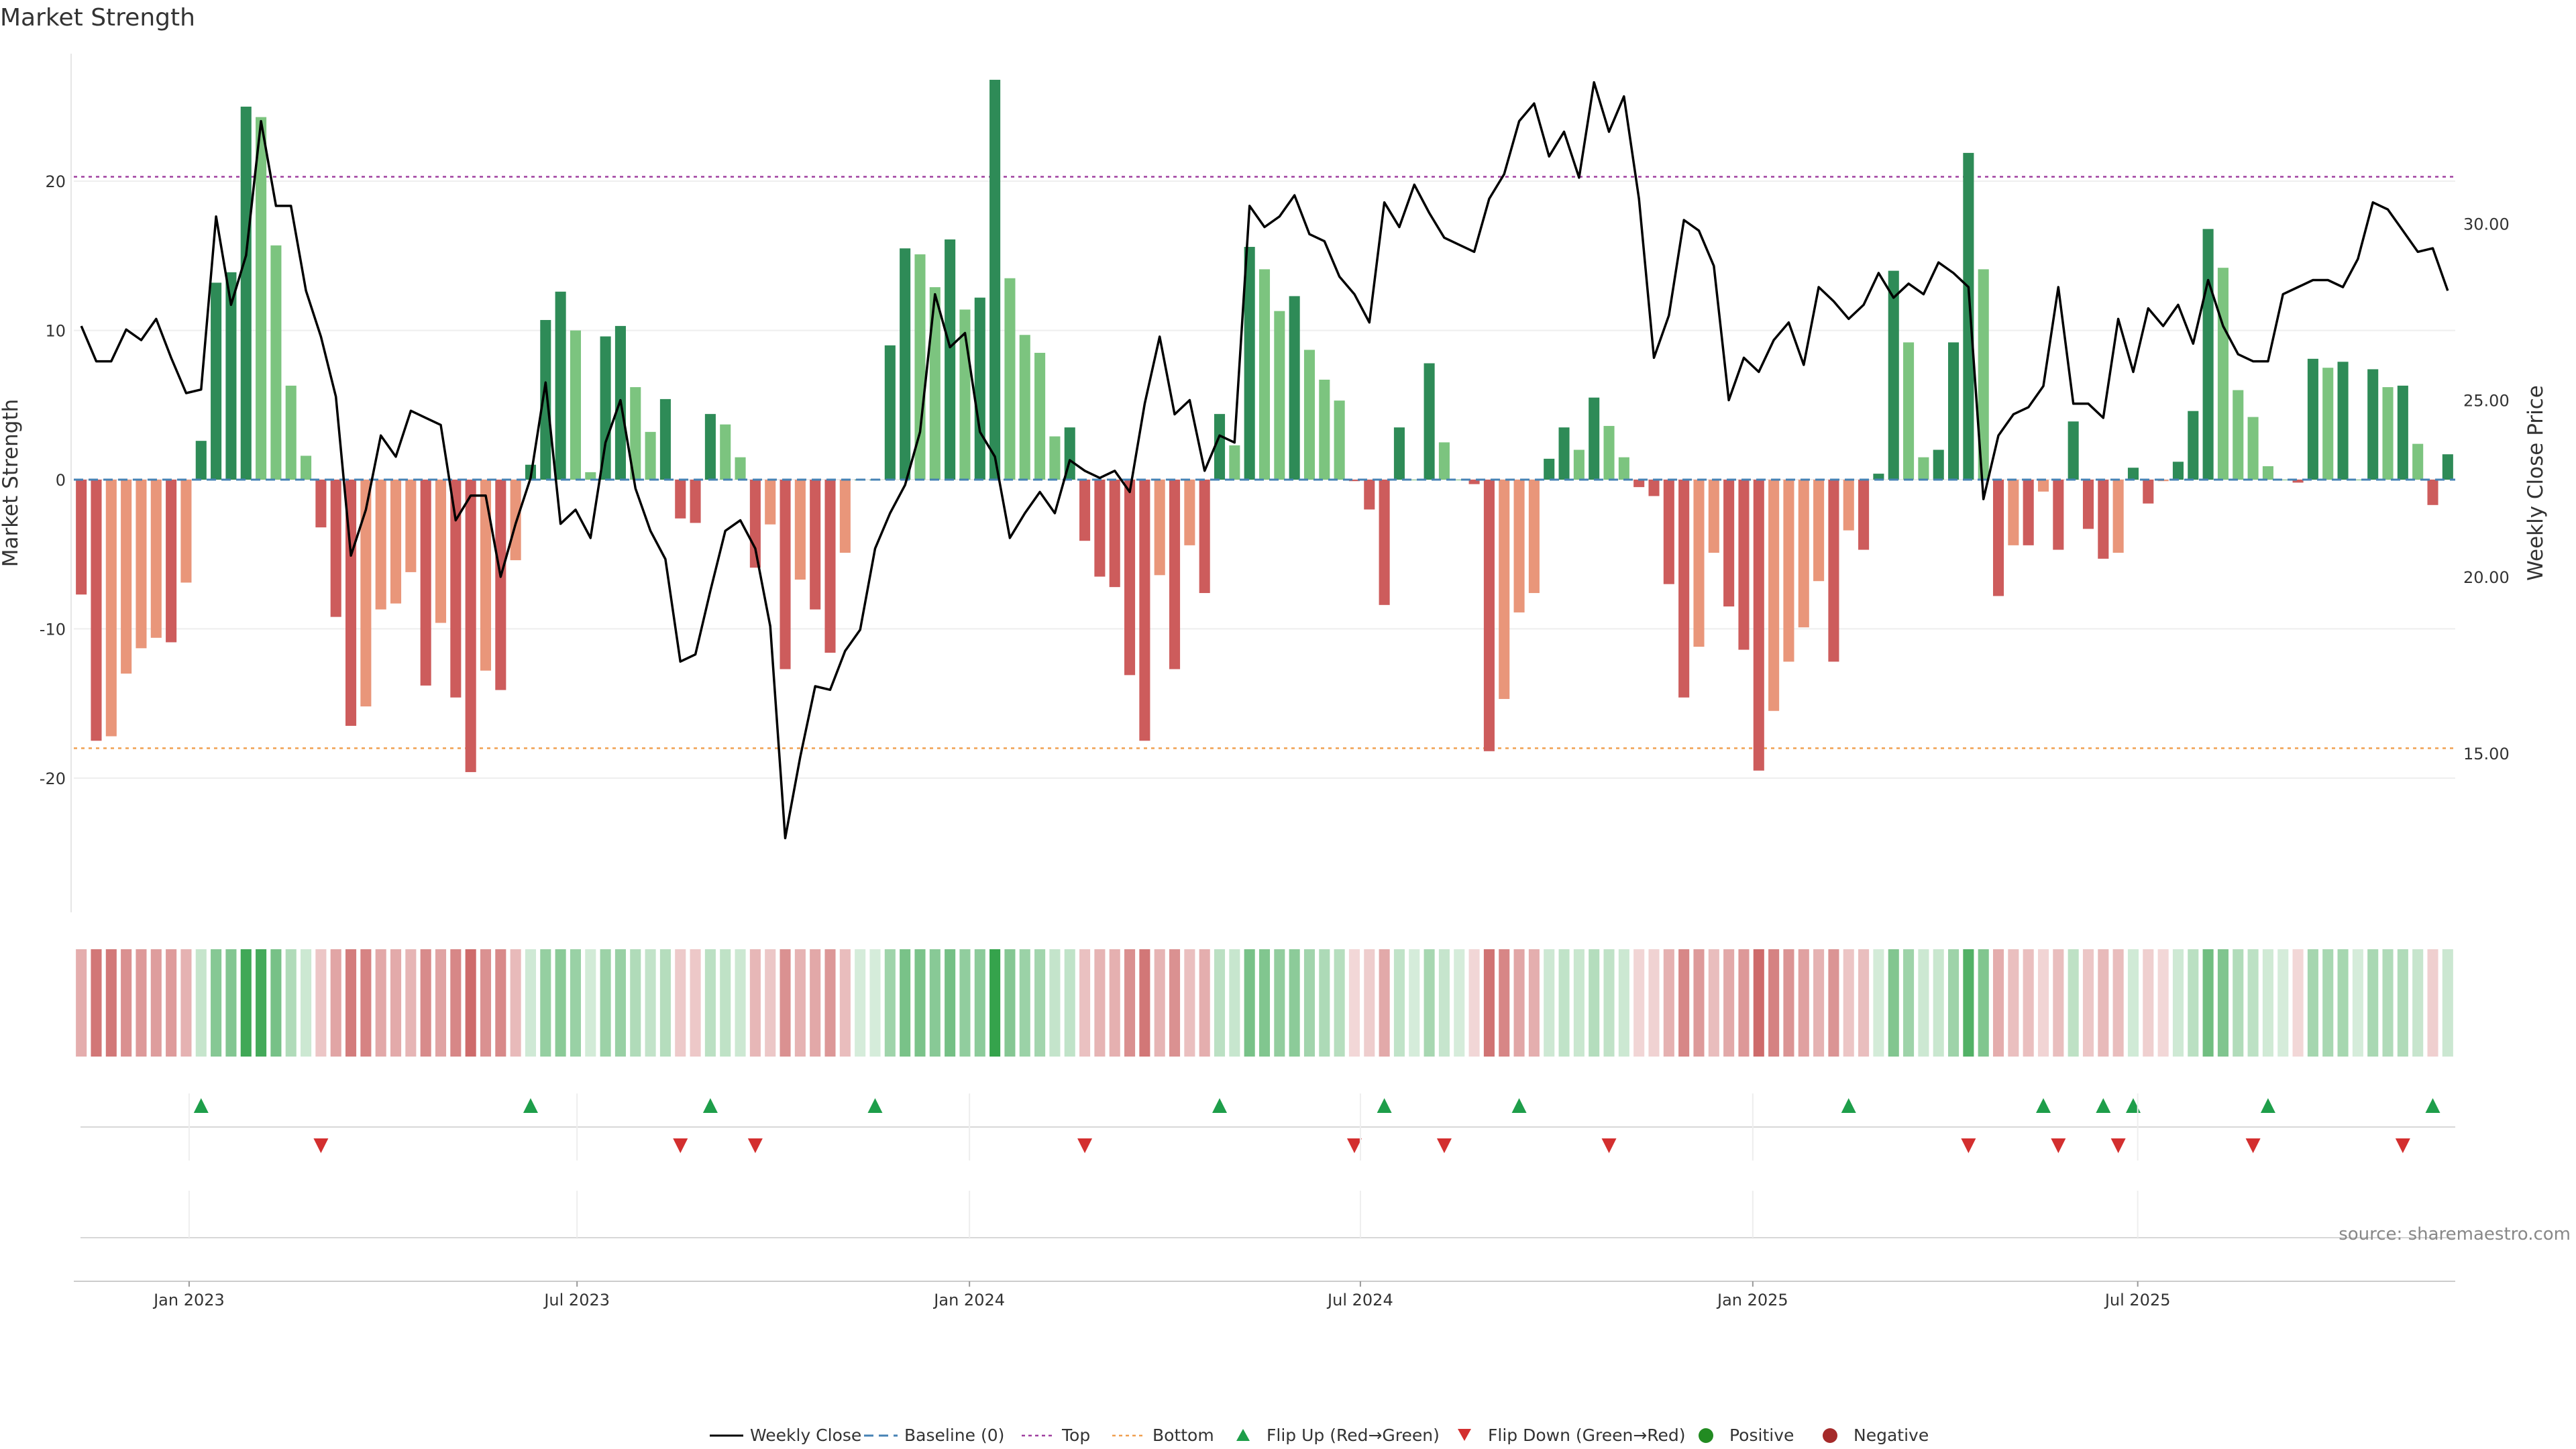  What do you see at coordinates (2486, 489) in the screenshot?
I see `right-axis-ticks: 15.00 20.00 25.00 30.00` at bounding box center [2486, 489].